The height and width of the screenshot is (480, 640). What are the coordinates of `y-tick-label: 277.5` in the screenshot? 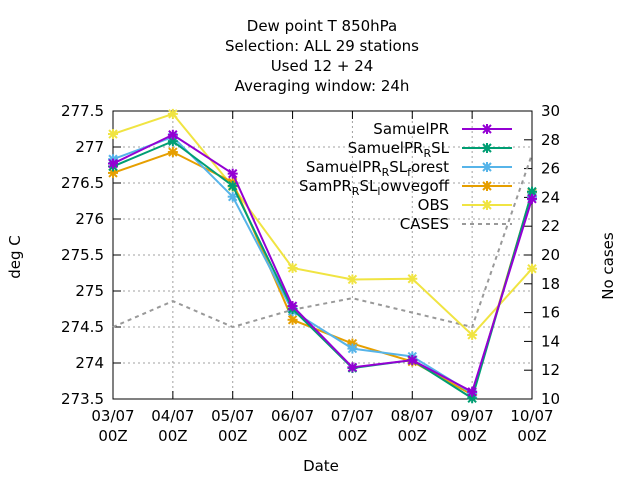 It's located at (82, 111).